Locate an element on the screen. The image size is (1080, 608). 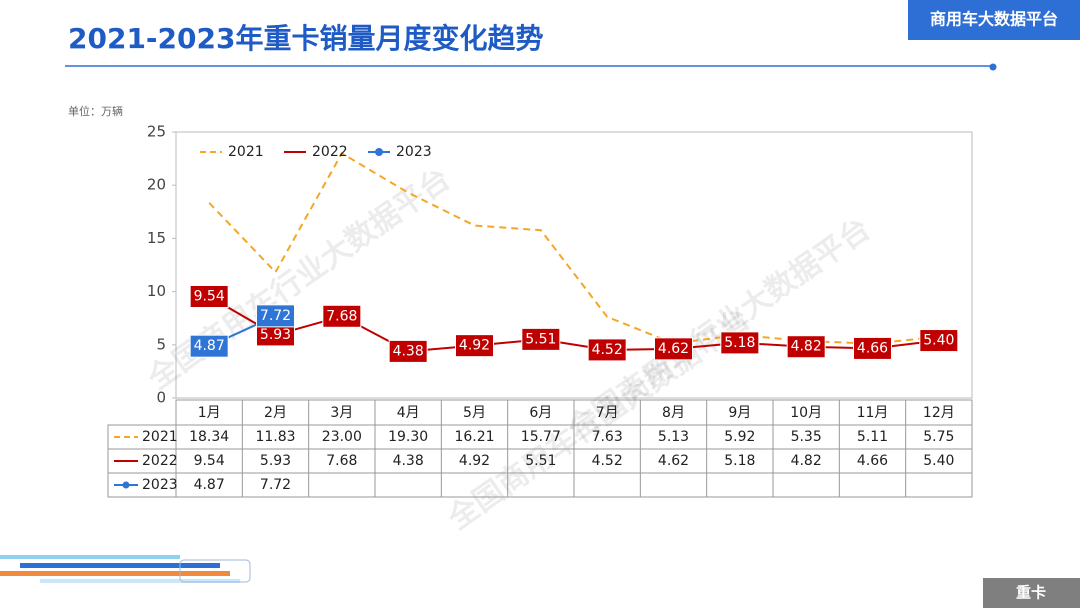
x-tick-label: 5月 is located at coordinates (474, 413).